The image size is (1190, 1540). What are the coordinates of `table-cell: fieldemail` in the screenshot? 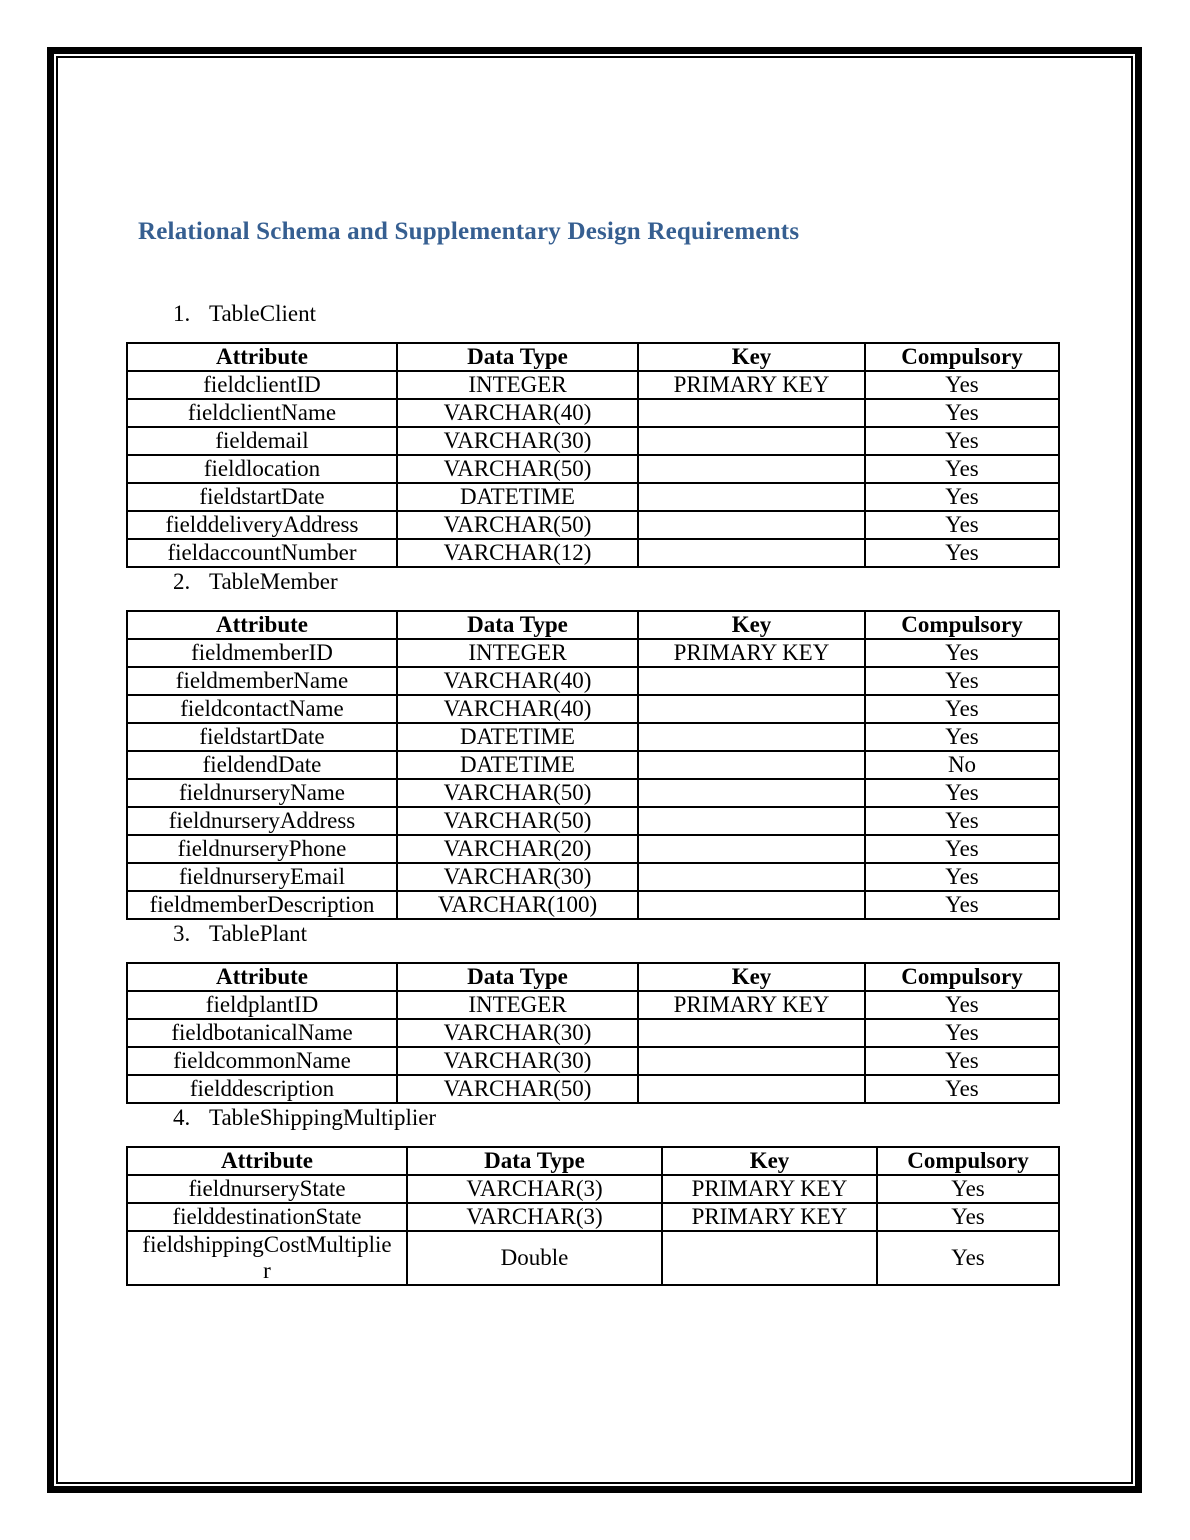 It's located at (262, 441).